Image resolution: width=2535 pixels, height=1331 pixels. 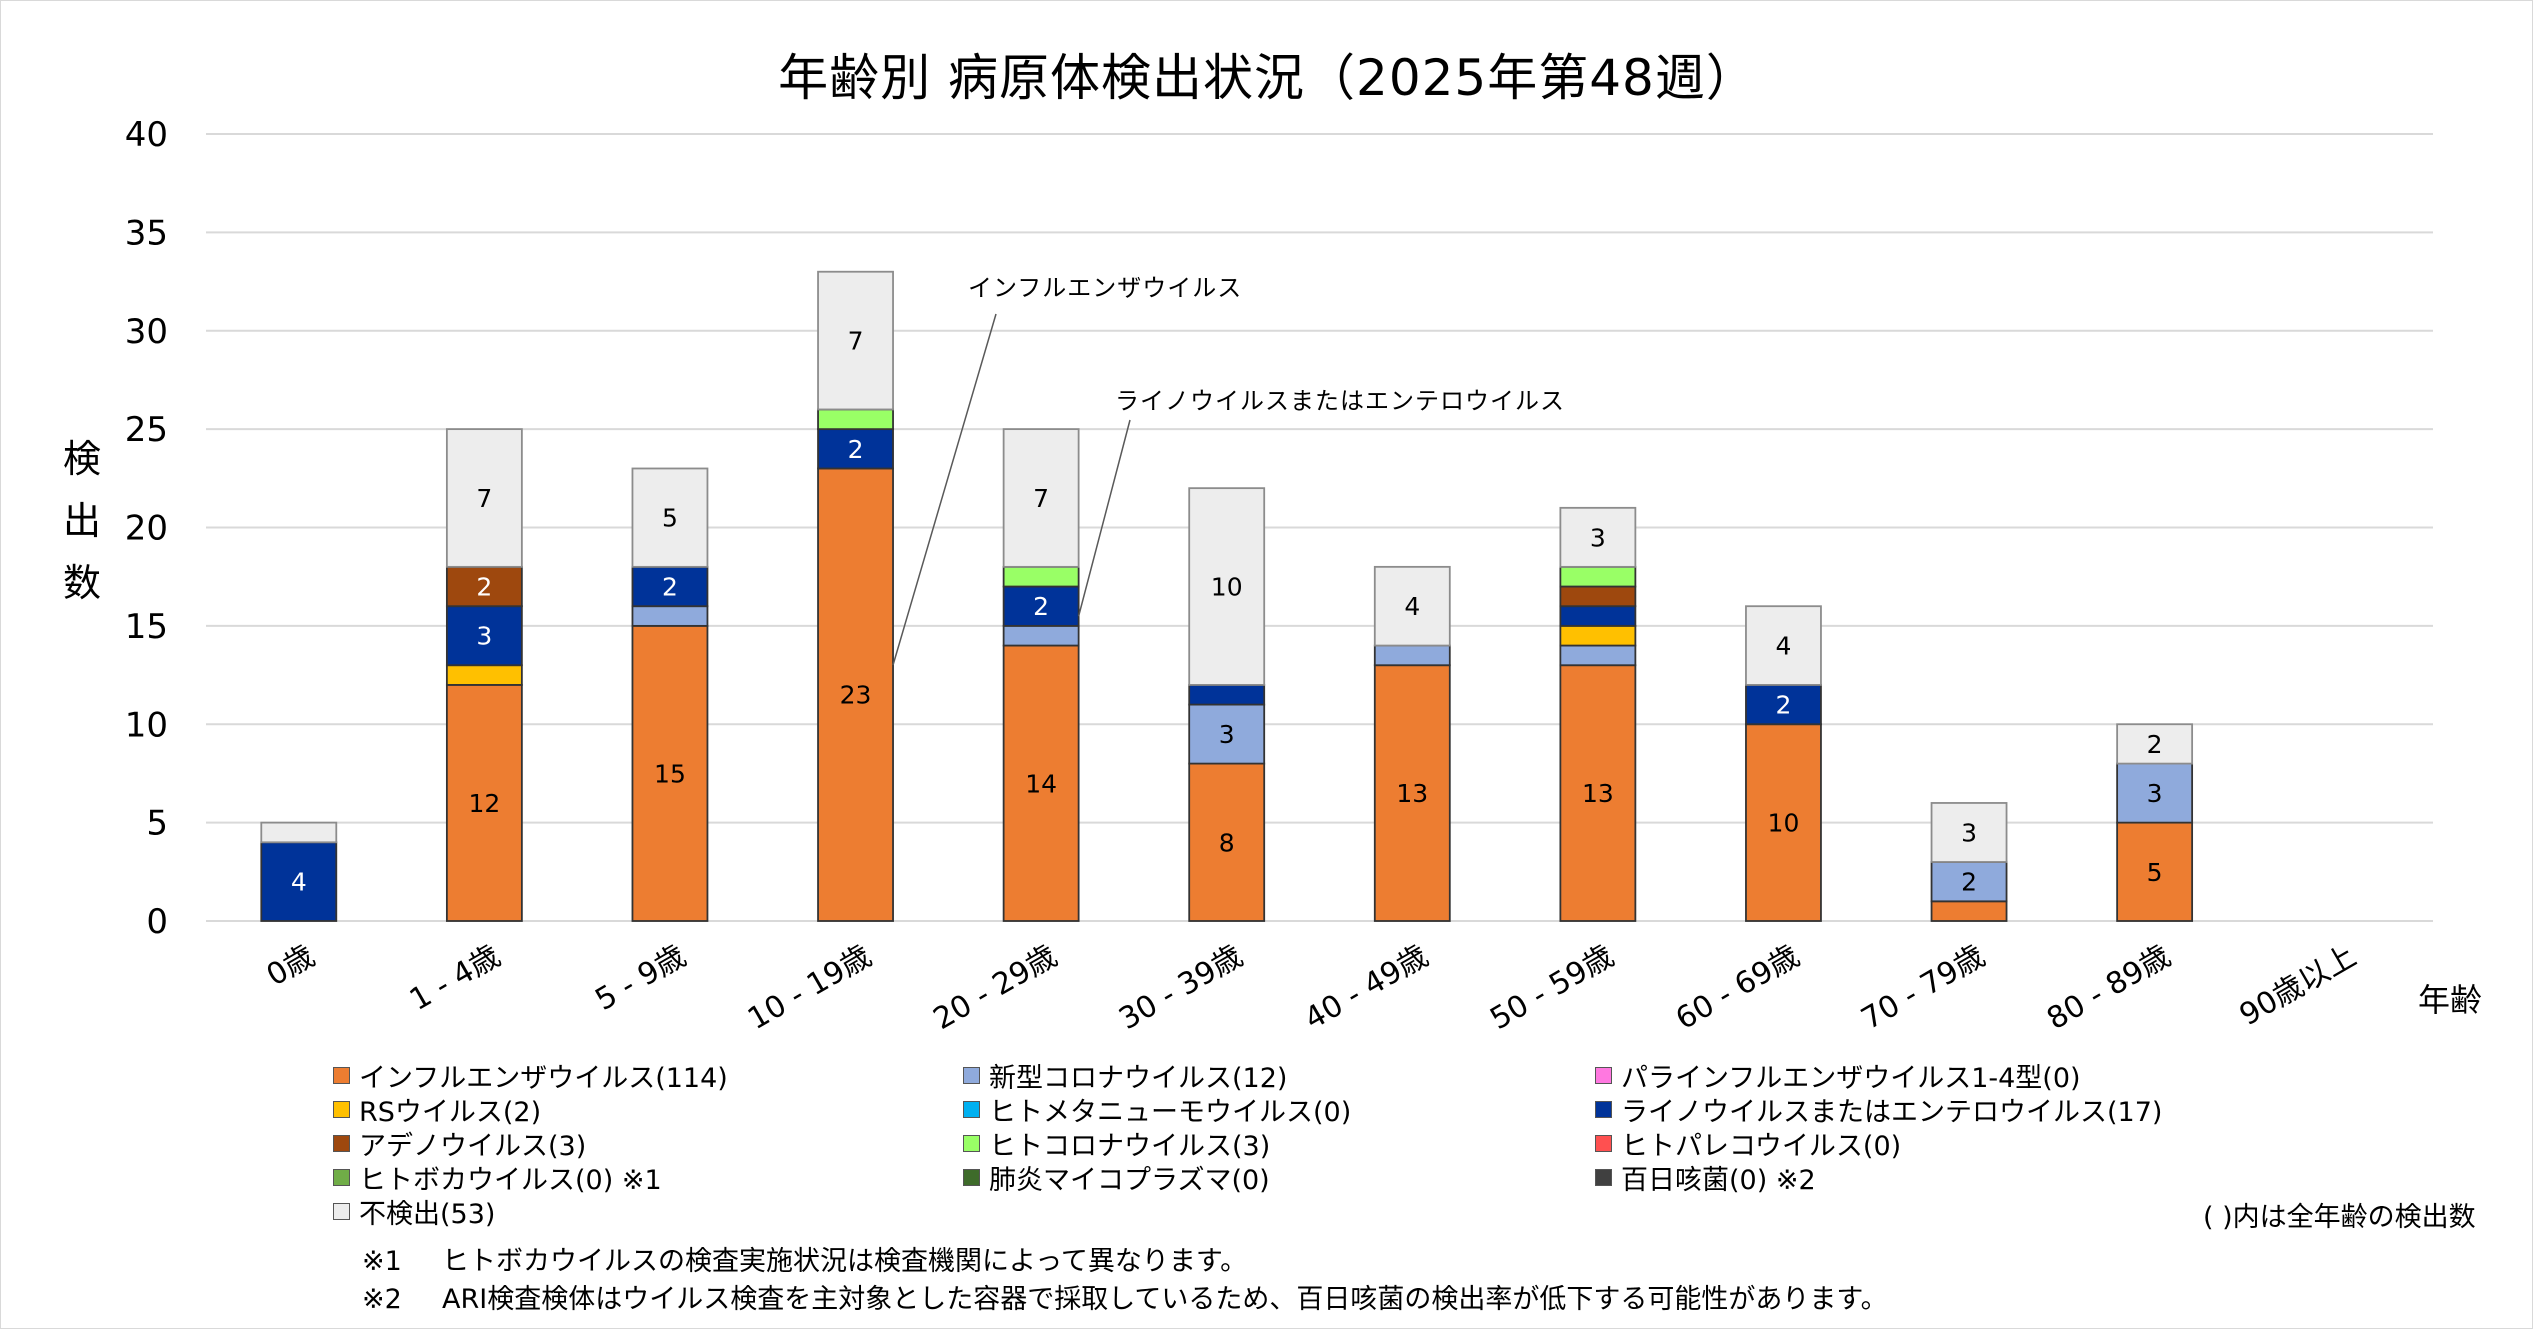 What do you see at coordinates (2298, 986) in the screenshot?
I see `x-tick-label: 90歳以上` at bounding box center [2298, 986].